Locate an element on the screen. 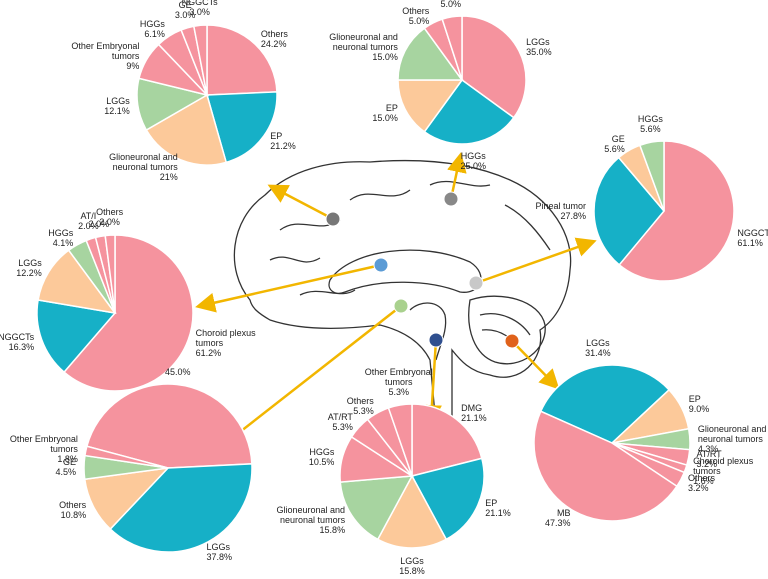  slice-value: 15.0% is located at coordinates (385, 117).